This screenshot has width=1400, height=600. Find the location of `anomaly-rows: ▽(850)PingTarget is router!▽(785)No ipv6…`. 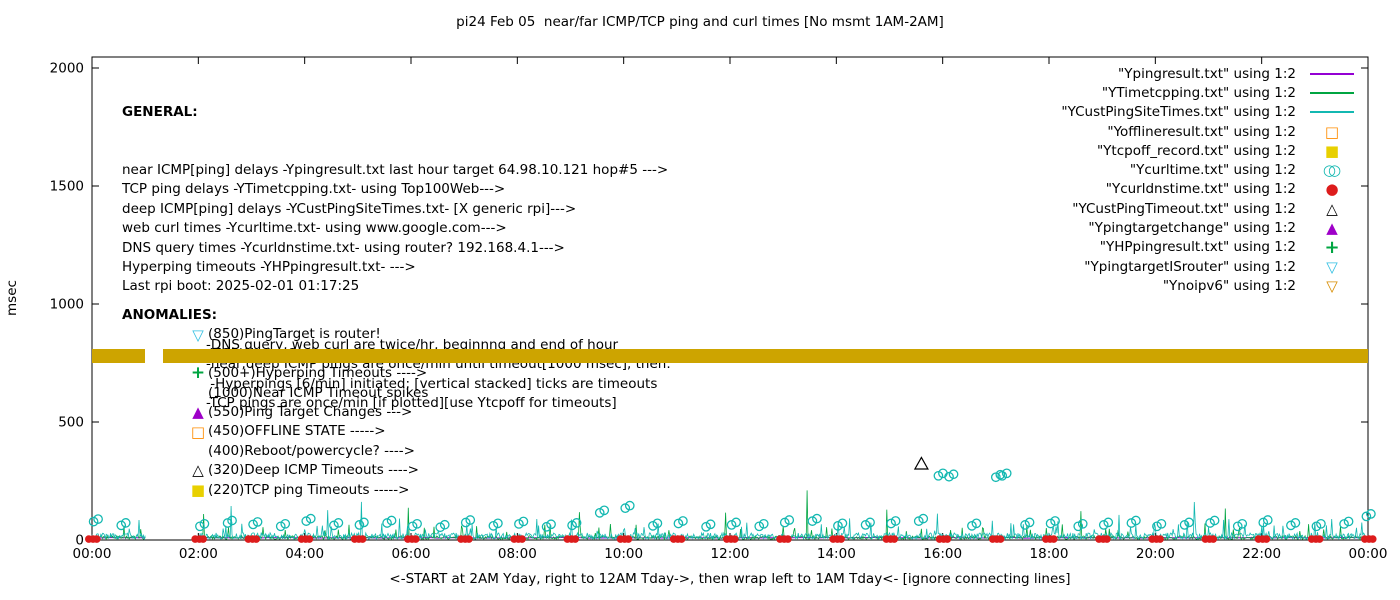

anomaly-rows: ▽(850)PingTarget is router!▽(785)No ipv6… is located at coordinates (275, 412).